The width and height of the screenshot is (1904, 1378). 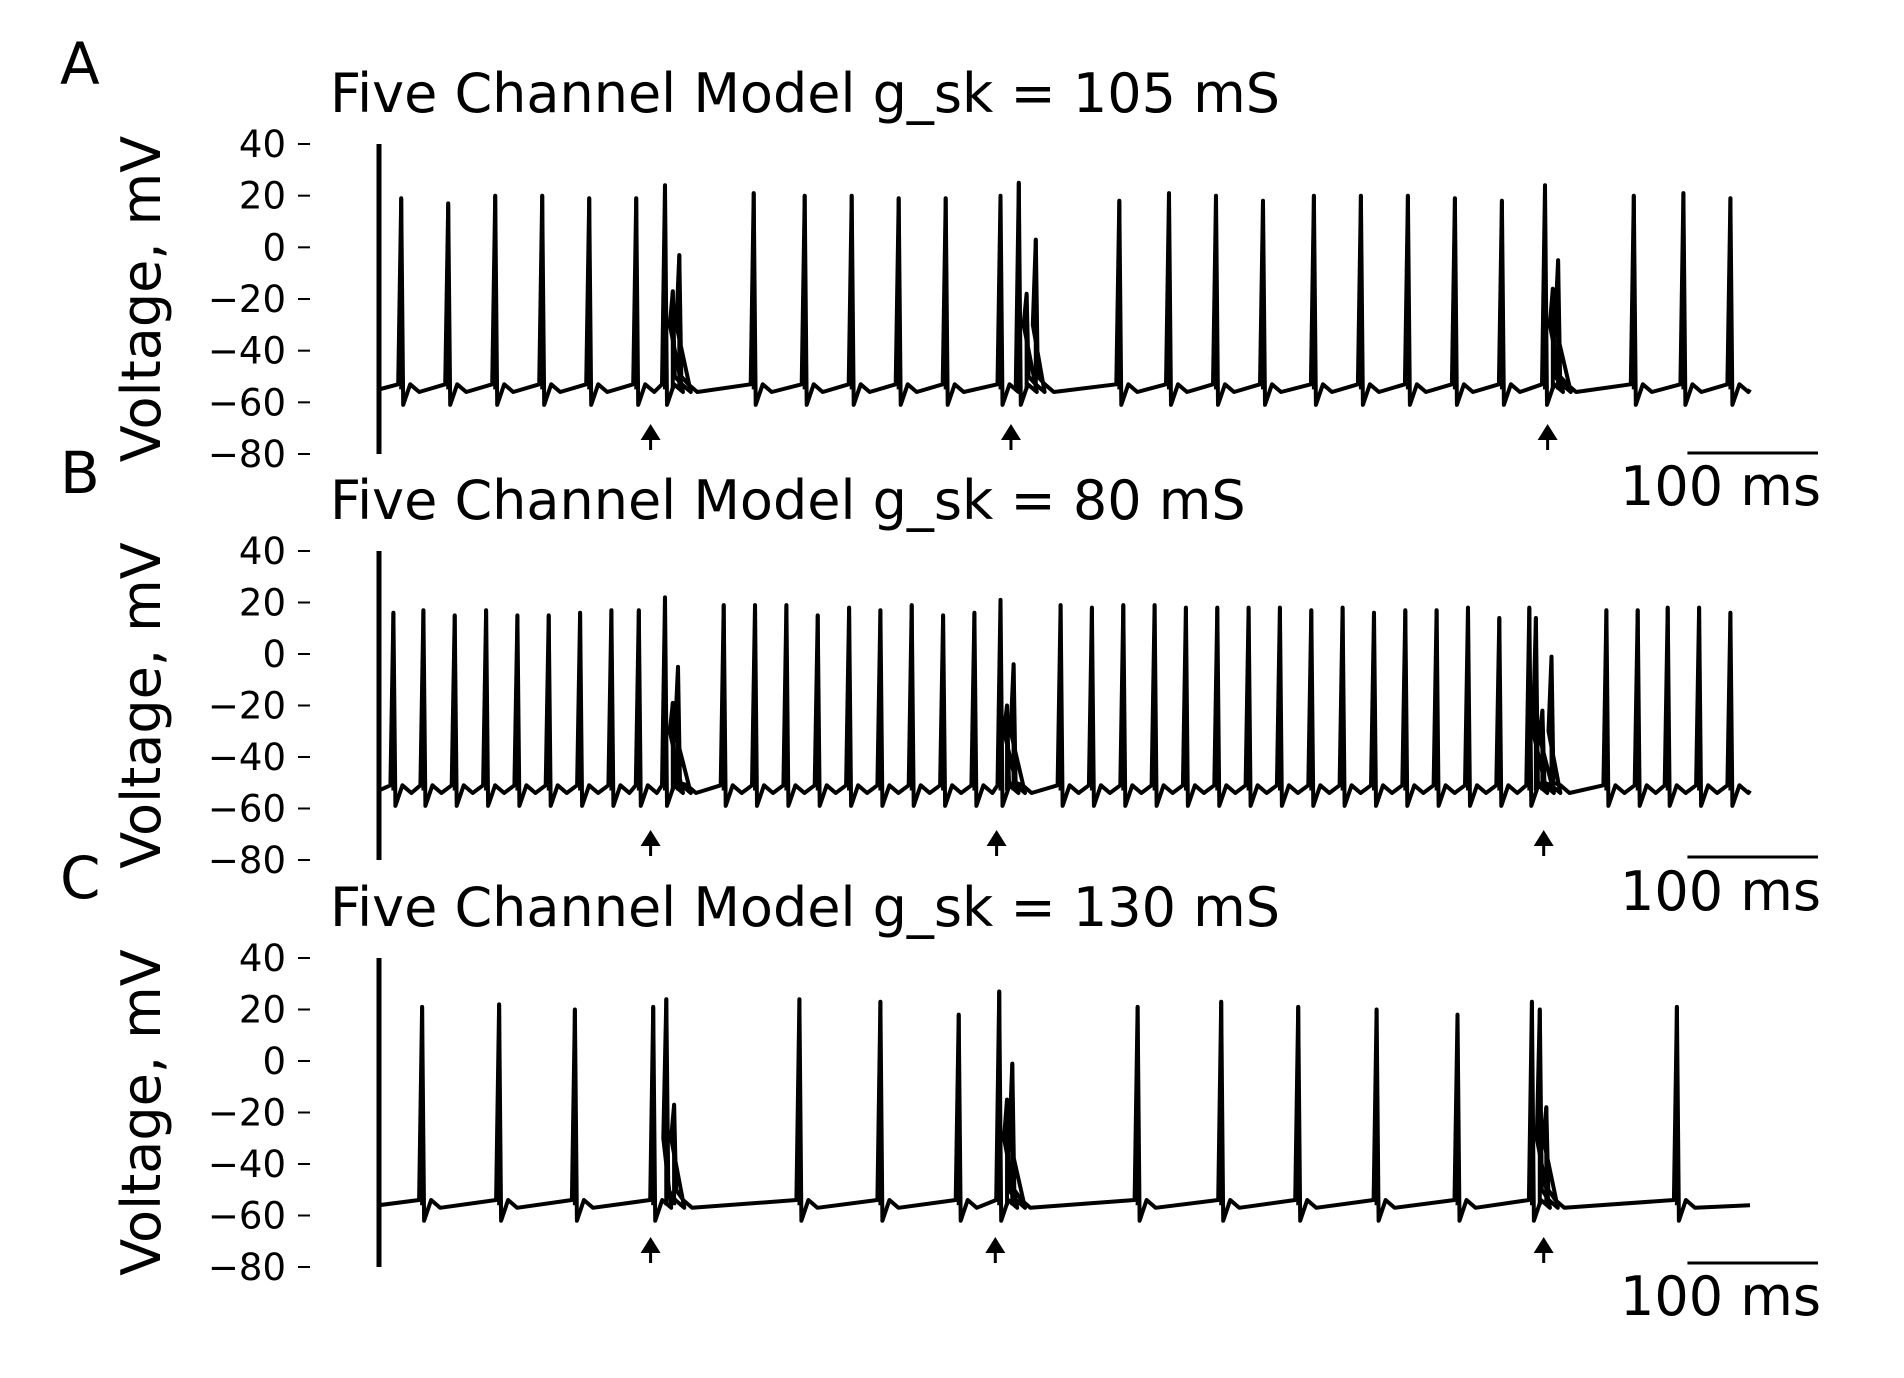 I want to click on panel-title: Five Channel Model g_sk = 80 mS, so click(x=788, y=500).